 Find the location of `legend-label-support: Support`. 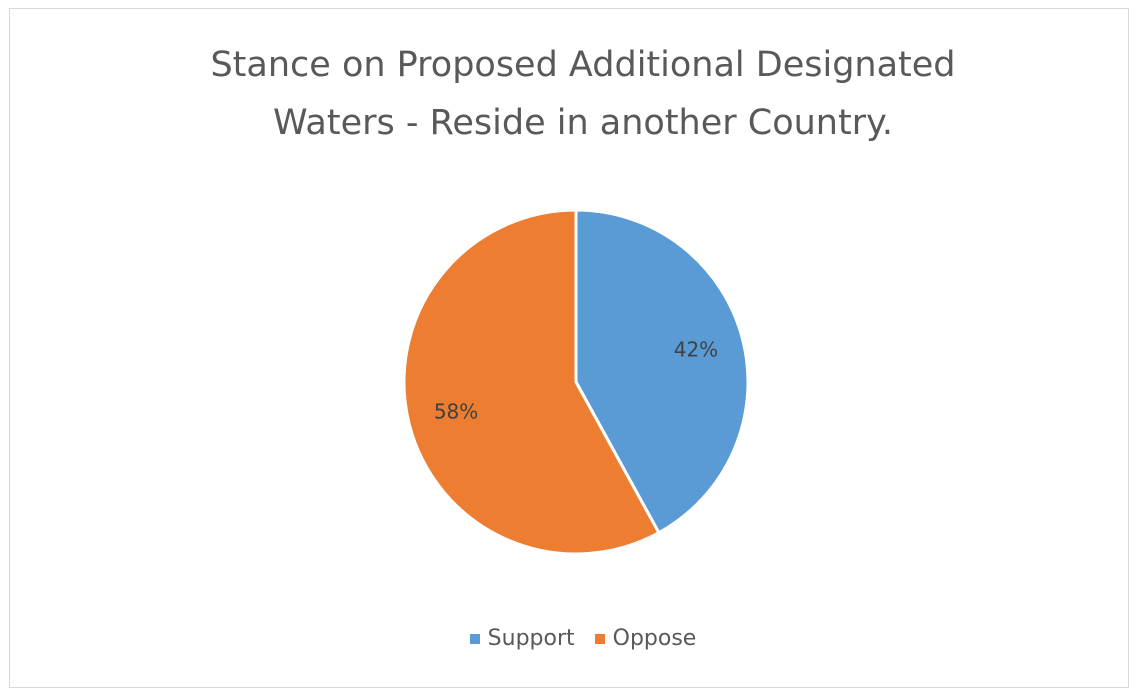

legend-label-support: Support is located at coordinates (531, 638).